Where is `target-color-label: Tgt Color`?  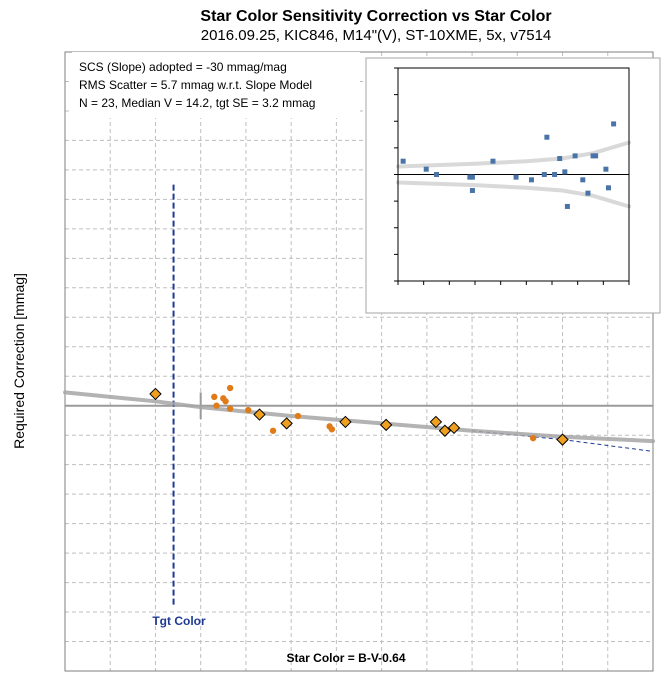 target-color-label: Tgt Color is located at coordinates (179, 621).